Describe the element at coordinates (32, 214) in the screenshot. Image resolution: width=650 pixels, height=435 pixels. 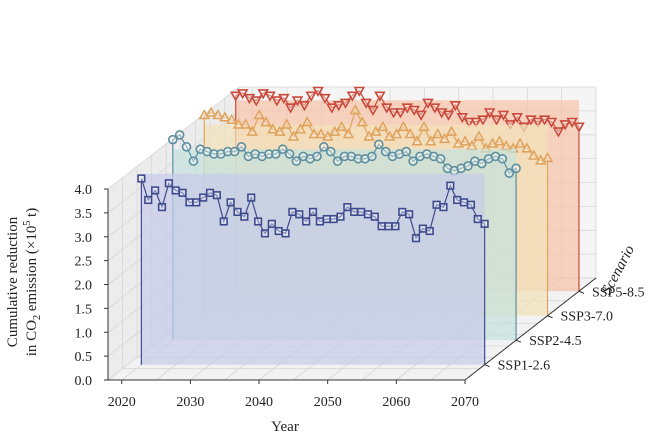
I see `y-axis-title-suffix: t)` at that location.